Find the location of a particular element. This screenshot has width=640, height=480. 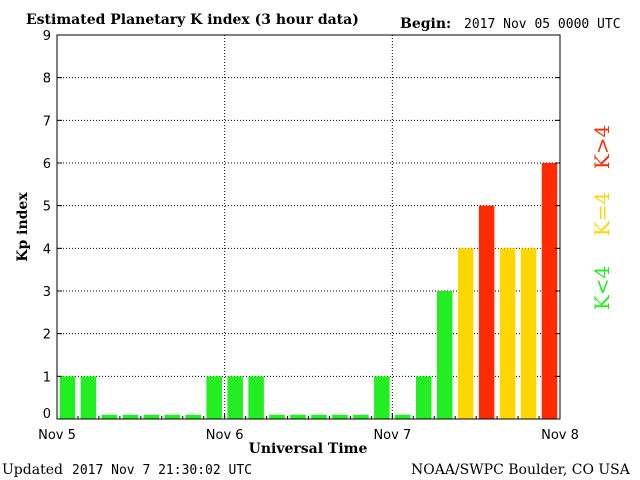

y-axis-label: Kp index is located at coordinates (23, 227).